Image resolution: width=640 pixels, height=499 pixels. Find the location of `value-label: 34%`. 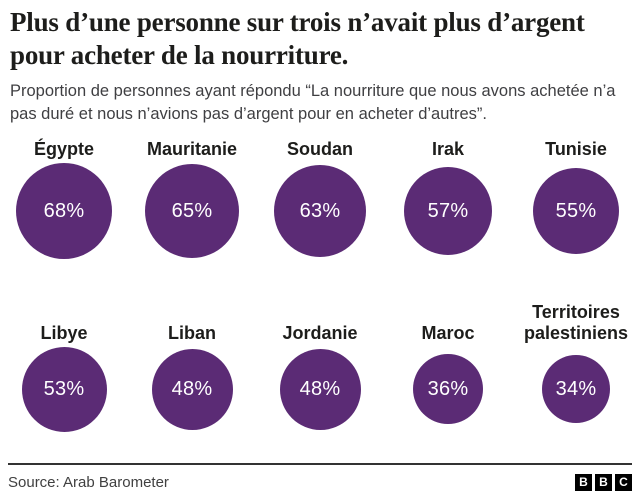

value-label: 34% is located at coordinates (576, 388).